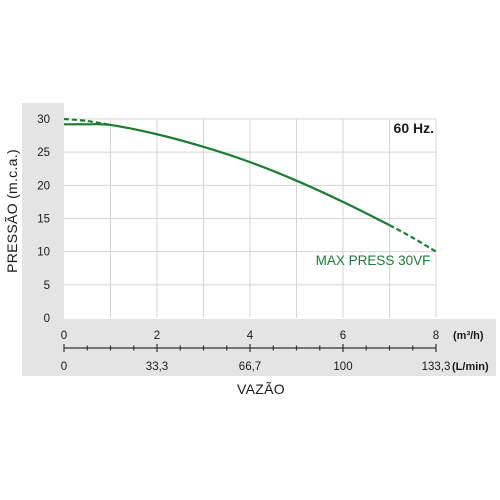  Describe the element at coordinates (47, 286) in the screenshot. I see `y-tick-label: 5` at that location.